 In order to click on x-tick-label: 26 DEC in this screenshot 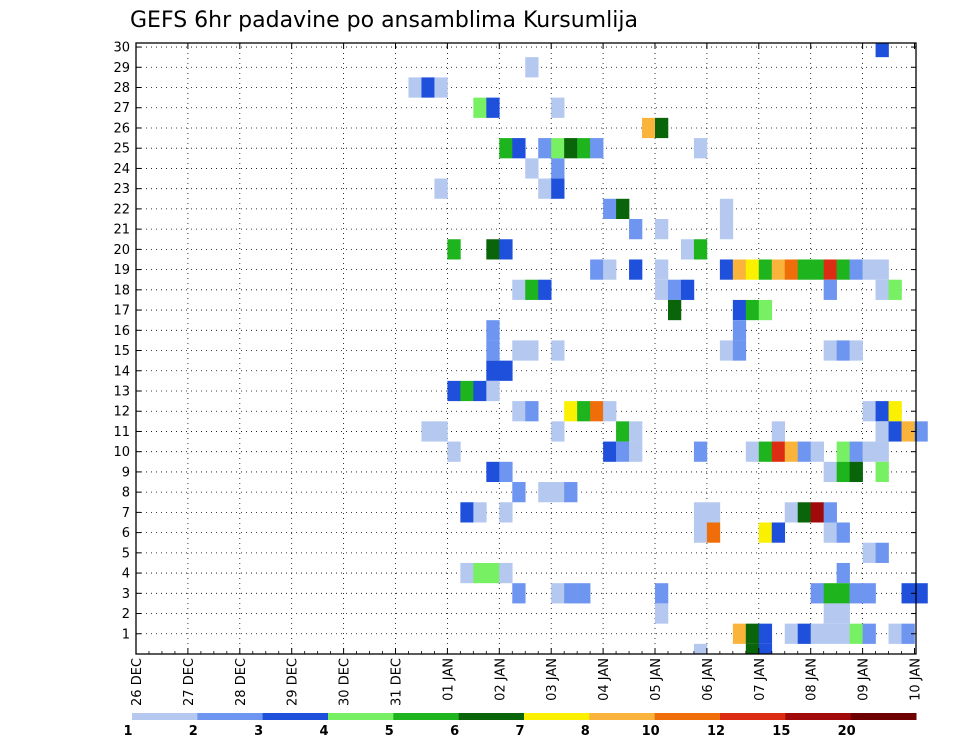, I will do `click(137, 682)`.